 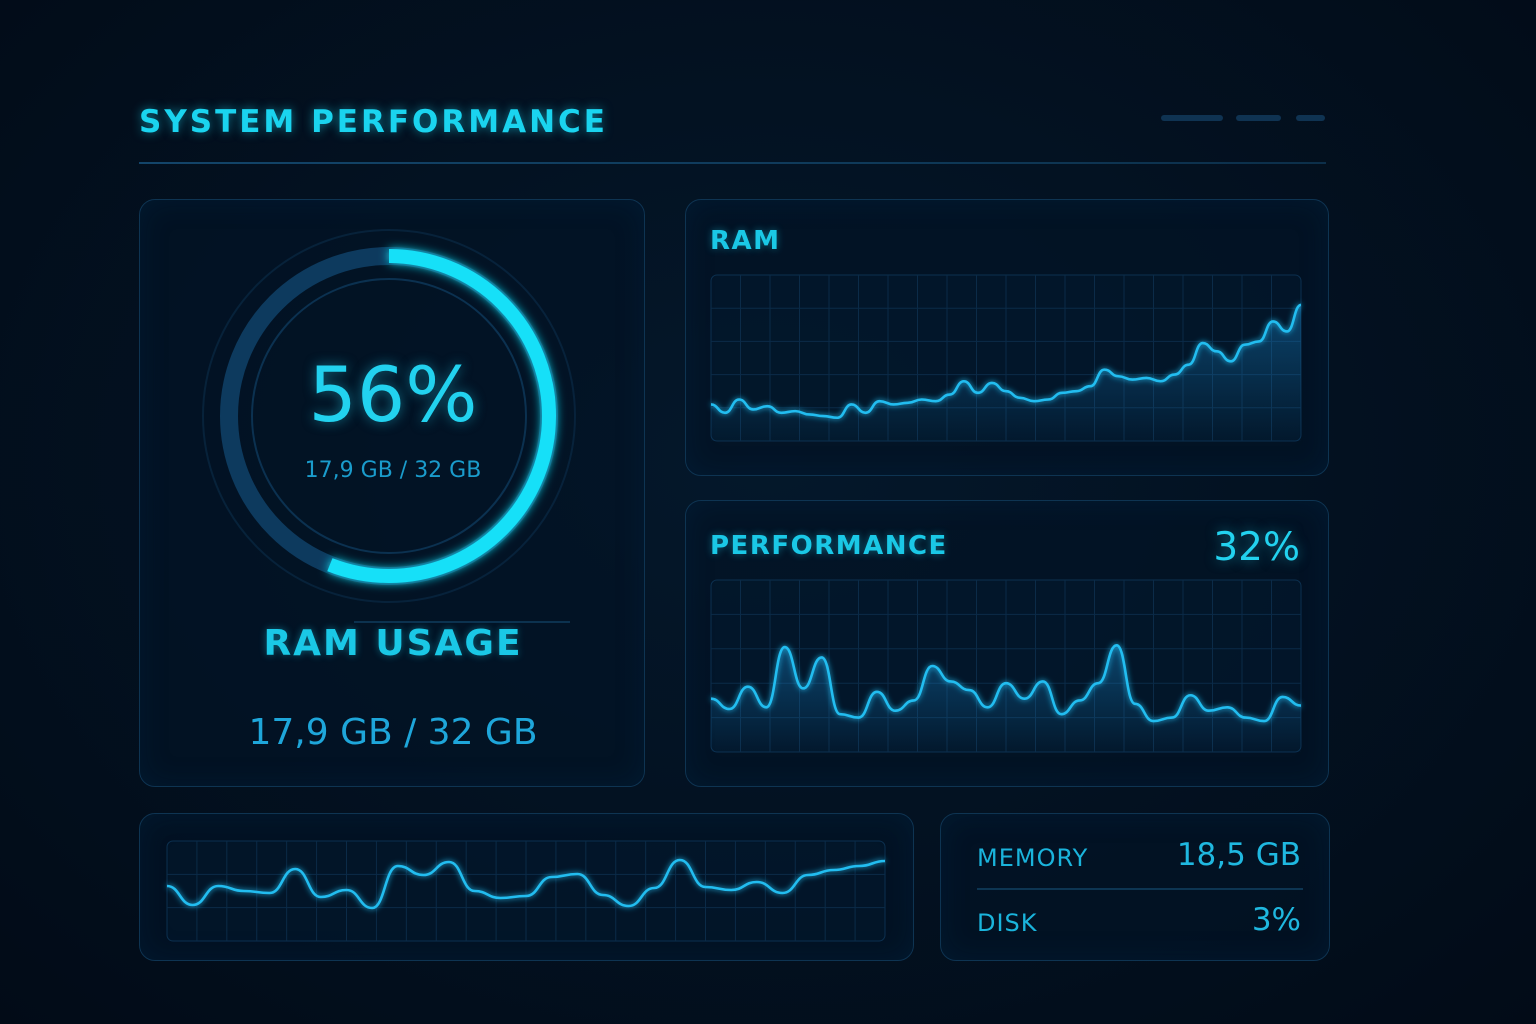 I want to click on disk-value: 3%, so click(x=1276, y=920).